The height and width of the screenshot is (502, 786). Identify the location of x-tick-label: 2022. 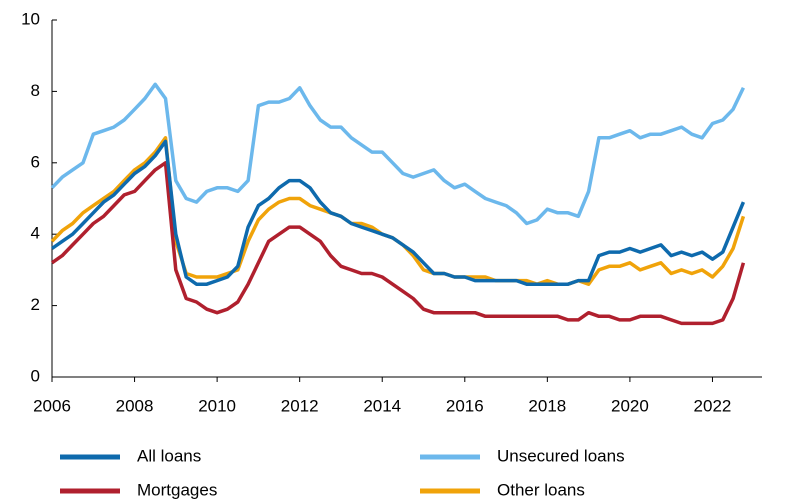
(713, 405).